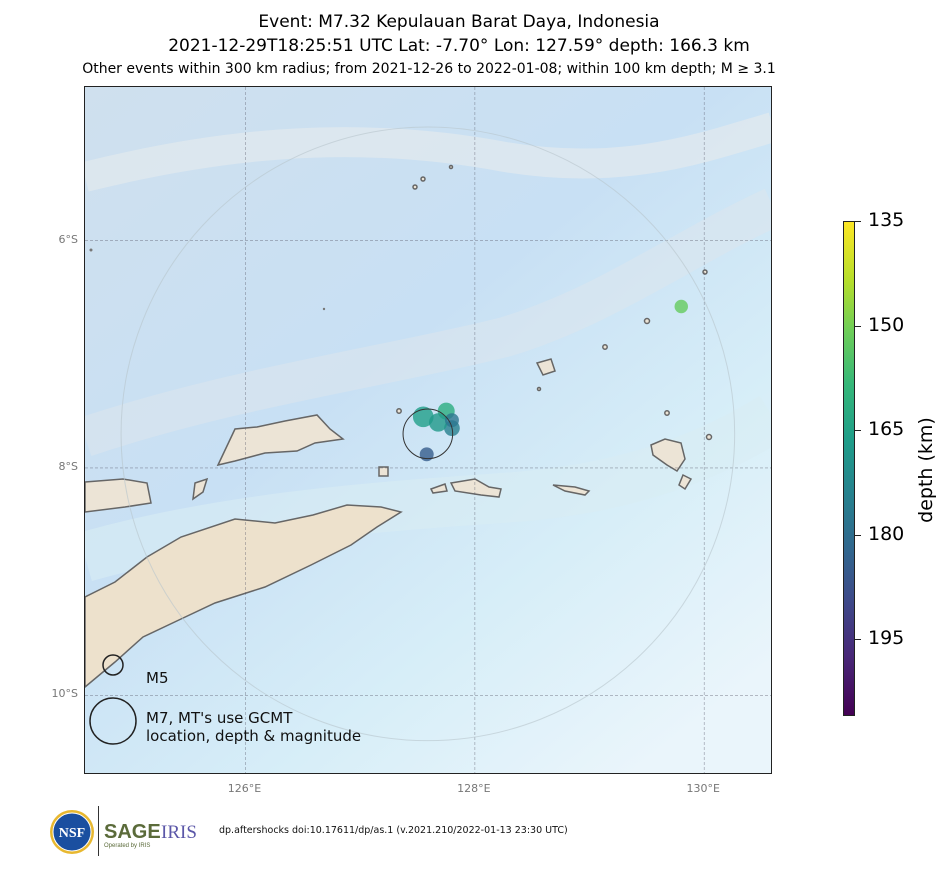 This screenshot has width=952, height=874. Describe the element at coordinates (438, 488) in the screenshot. I see `island-leti` at that location.